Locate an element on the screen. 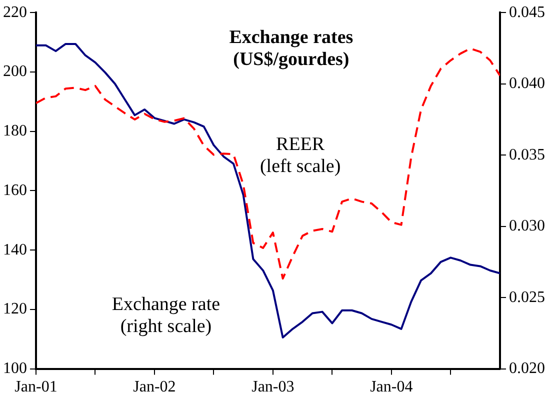 This screenshot has height=400, width=552. y-tick-label: 120 is located at coordinates (15, 309).